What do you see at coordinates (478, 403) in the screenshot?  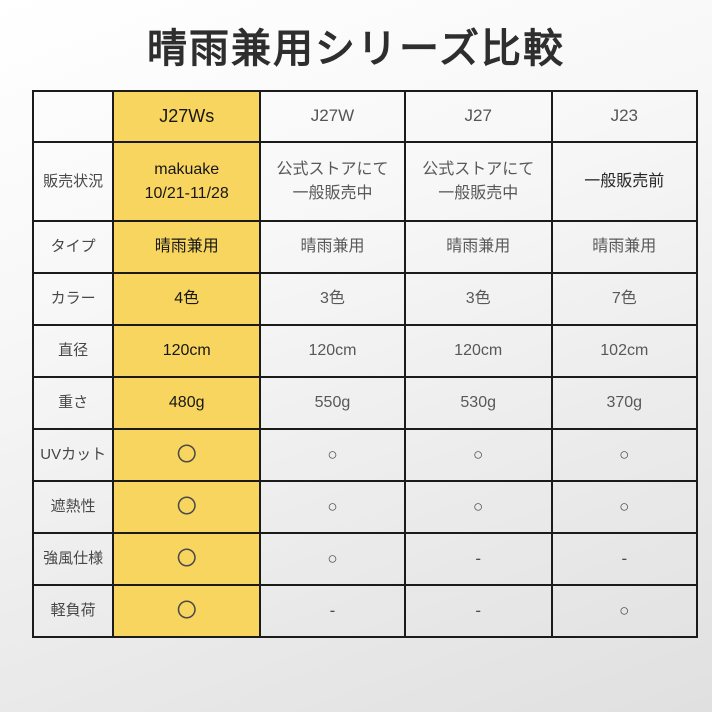 I see `cell-weight-j27: 530g` at bounding box center [478, 403].